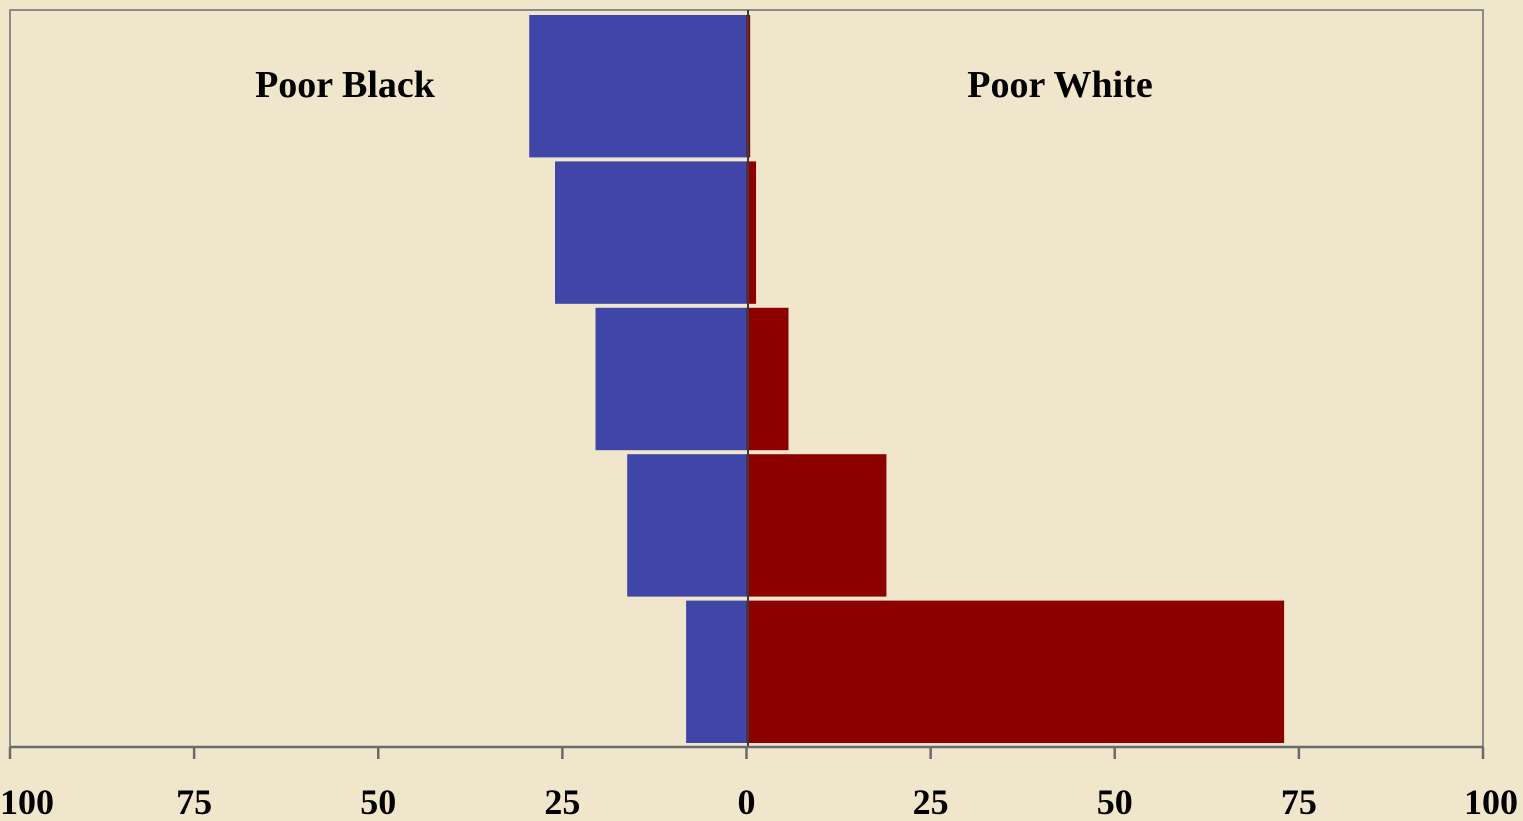  I want to click on x-tick-label-3: 50, so click(378, 801).